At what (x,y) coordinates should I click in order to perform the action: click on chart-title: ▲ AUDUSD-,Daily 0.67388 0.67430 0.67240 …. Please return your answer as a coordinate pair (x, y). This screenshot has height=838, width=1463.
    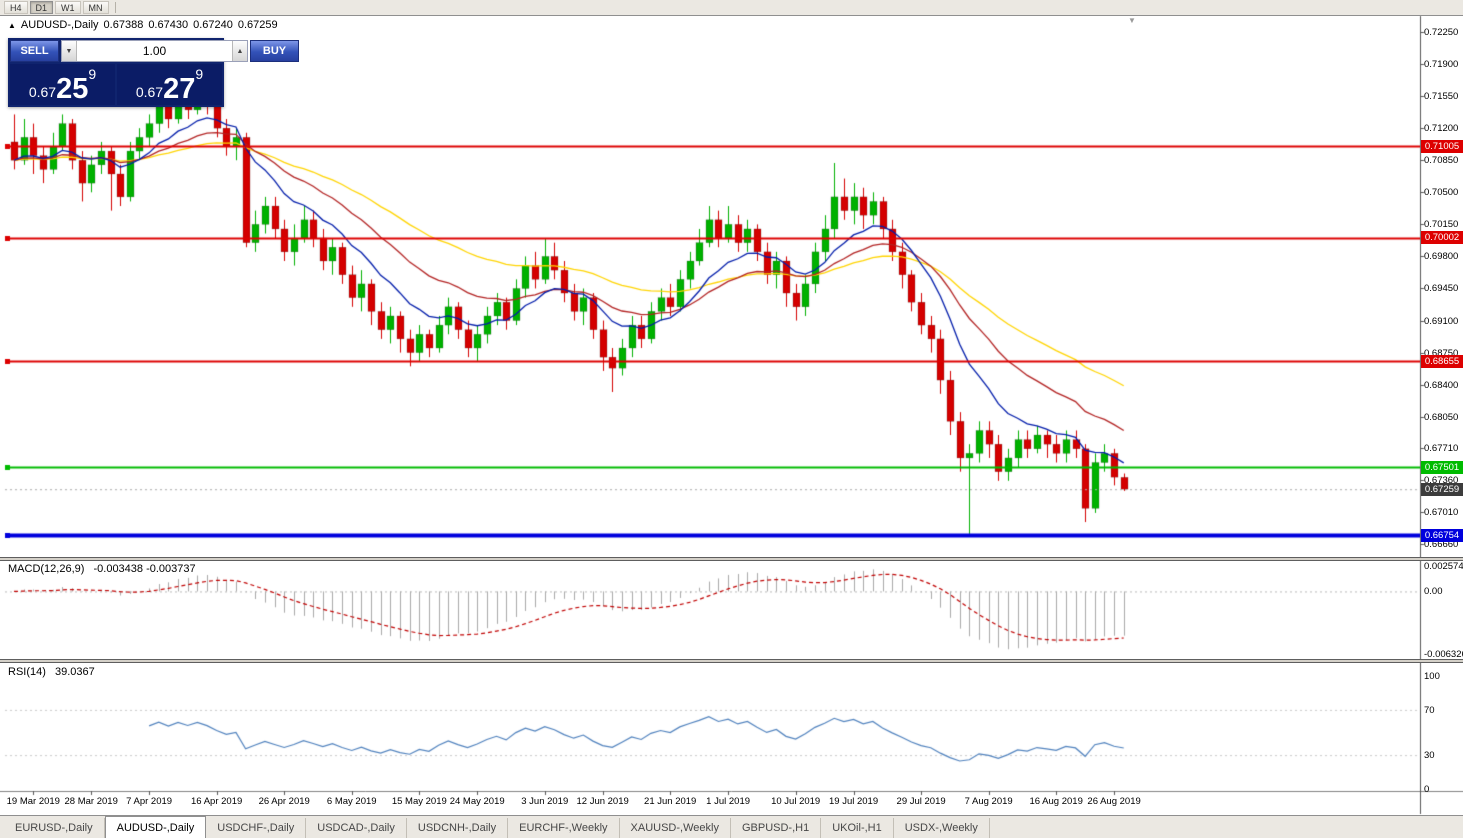
    Looking at the image, I should click on (143, 25).